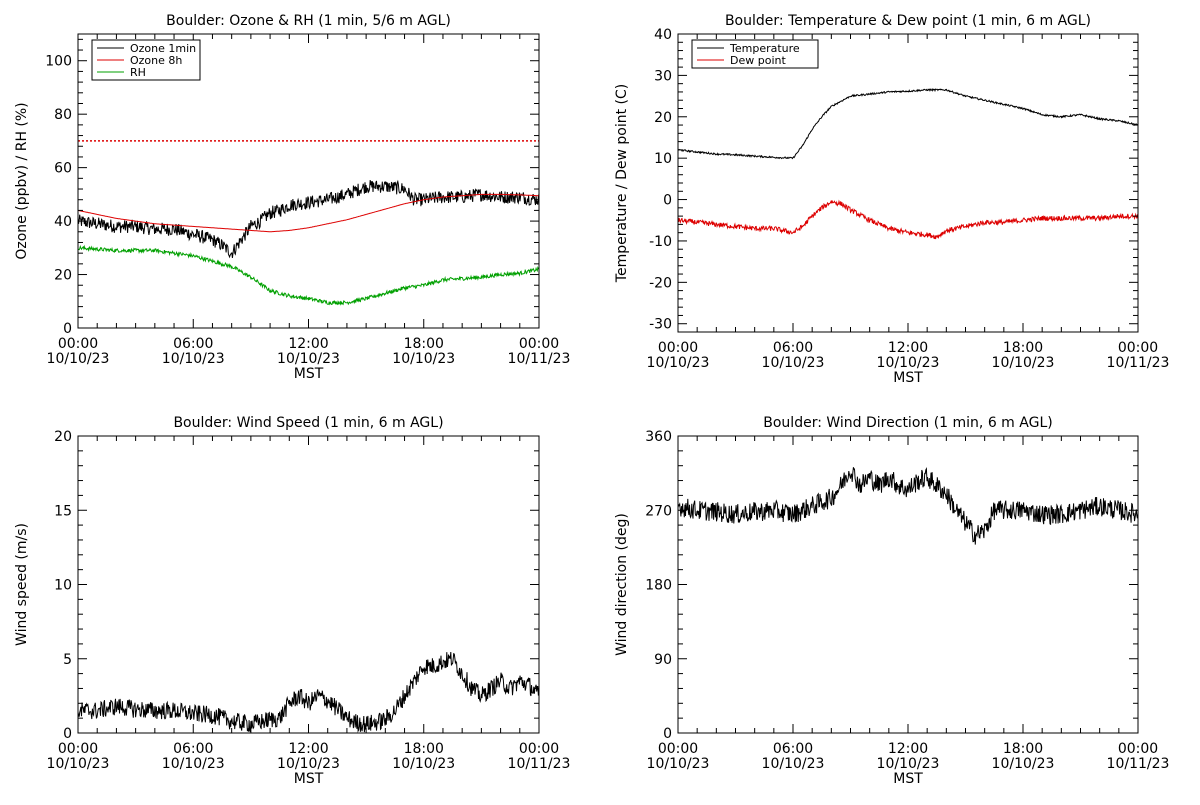 Image resolution: width=1200 pixels, height=805 pixels. Describe the element at coordinates (308, 275) in the screenshot. I see `series-line-rh` at that location.